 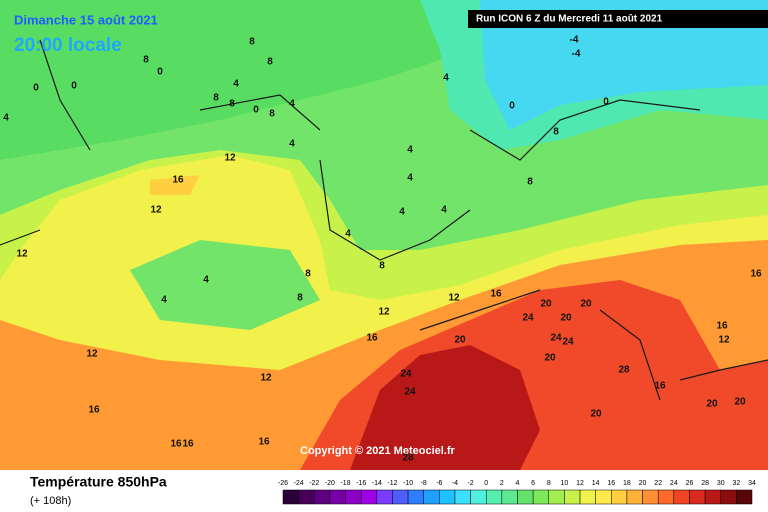 What do you see at coordinates (455, 483) in the screenshot?
I see `colorbar-tick-label: -4` at bounding box center [455, 483].